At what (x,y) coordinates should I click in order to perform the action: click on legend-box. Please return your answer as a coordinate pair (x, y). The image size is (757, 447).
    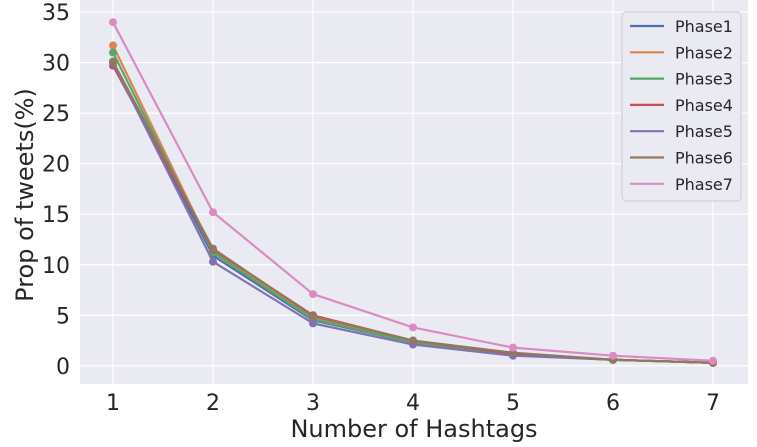
    Looking at the image, I should click on (681, 106).